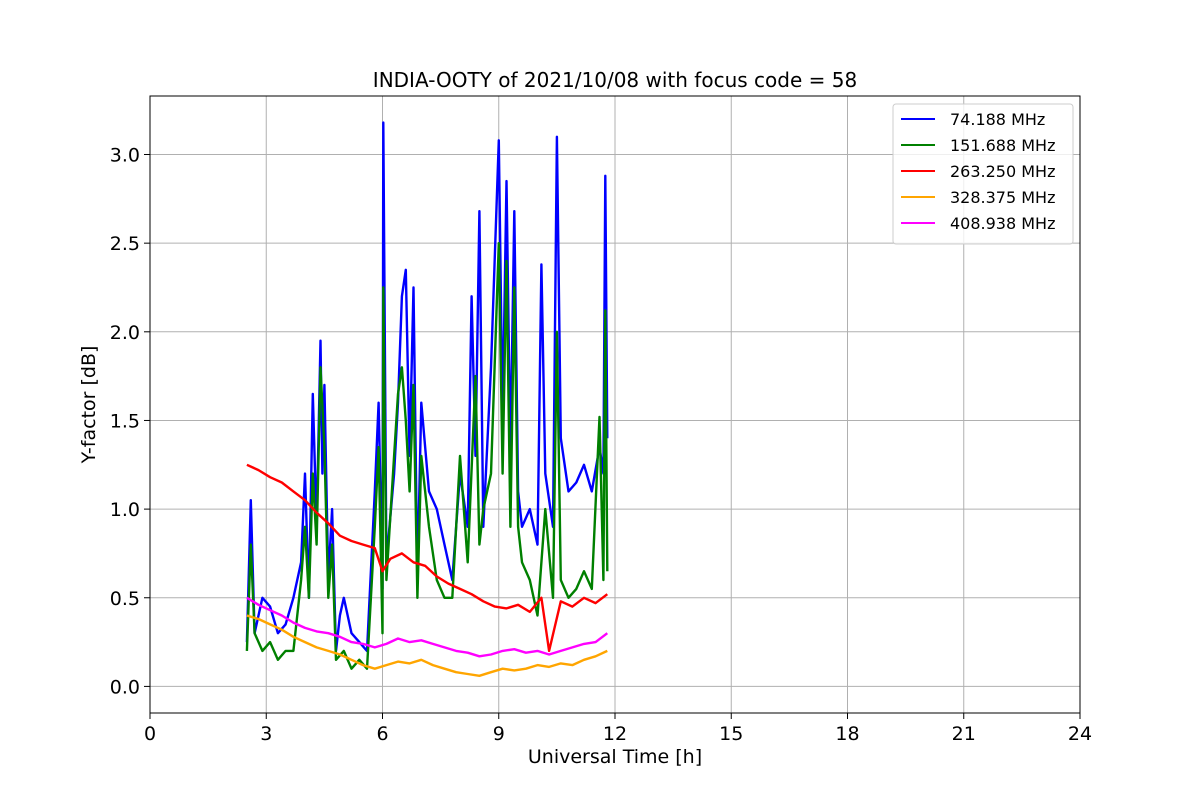  Describe the element at coordinates (125, 510) in the screenshot. I see `y-tick-label: 1.0` at that location.